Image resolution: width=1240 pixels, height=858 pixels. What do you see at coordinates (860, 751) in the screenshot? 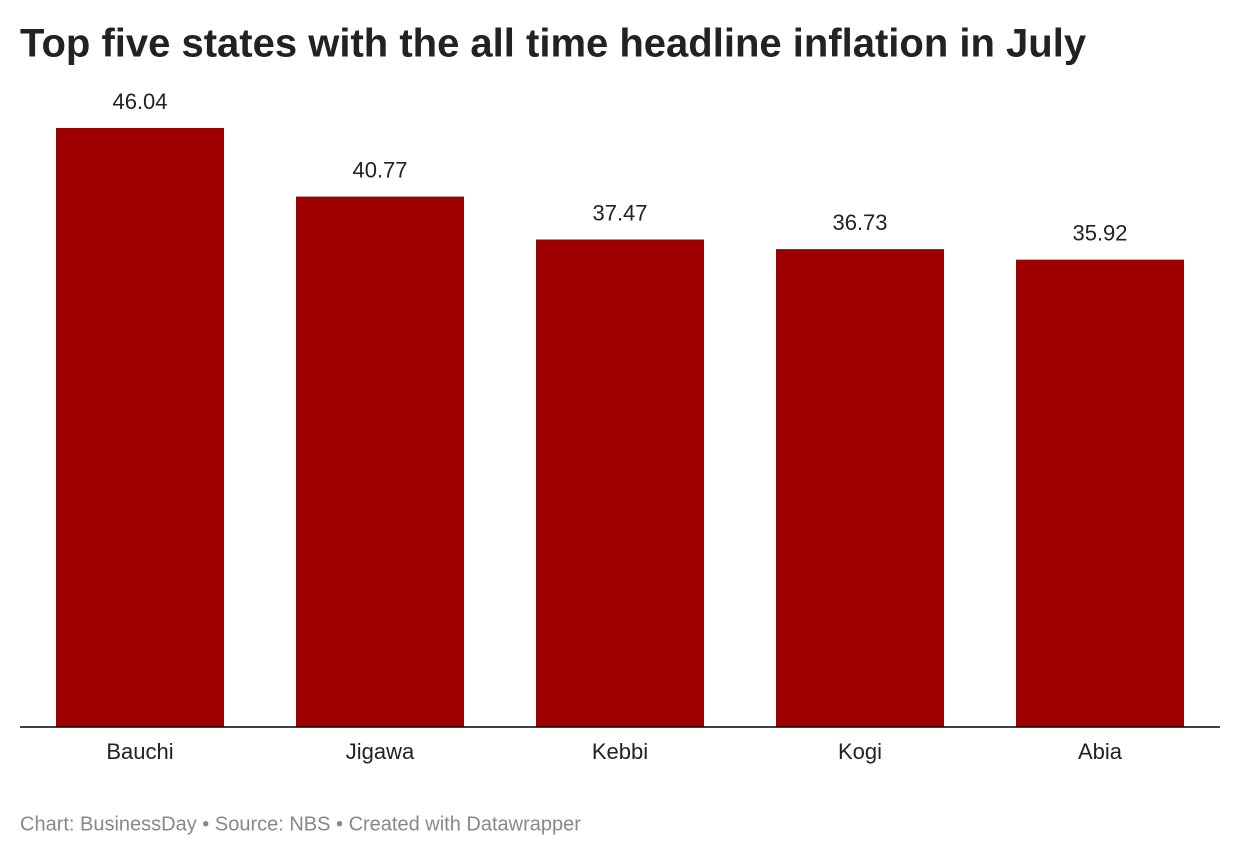
I see `x-tick-label: Kogi` at bounding box center [860, 751].